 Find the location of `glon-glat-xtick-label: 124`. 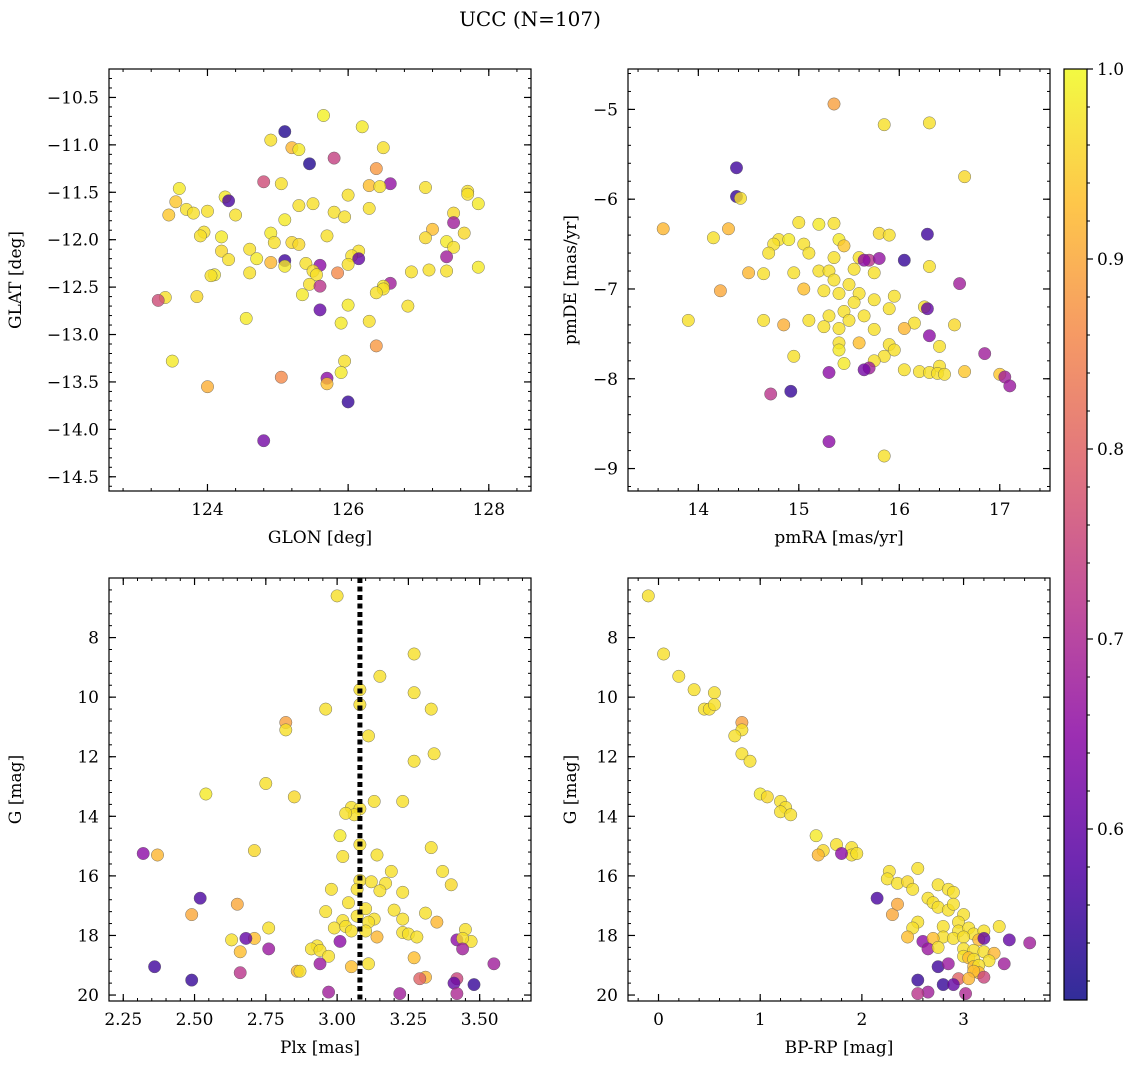

glon-glat-xtick-label: 124 is located at coordinates (207, 510).